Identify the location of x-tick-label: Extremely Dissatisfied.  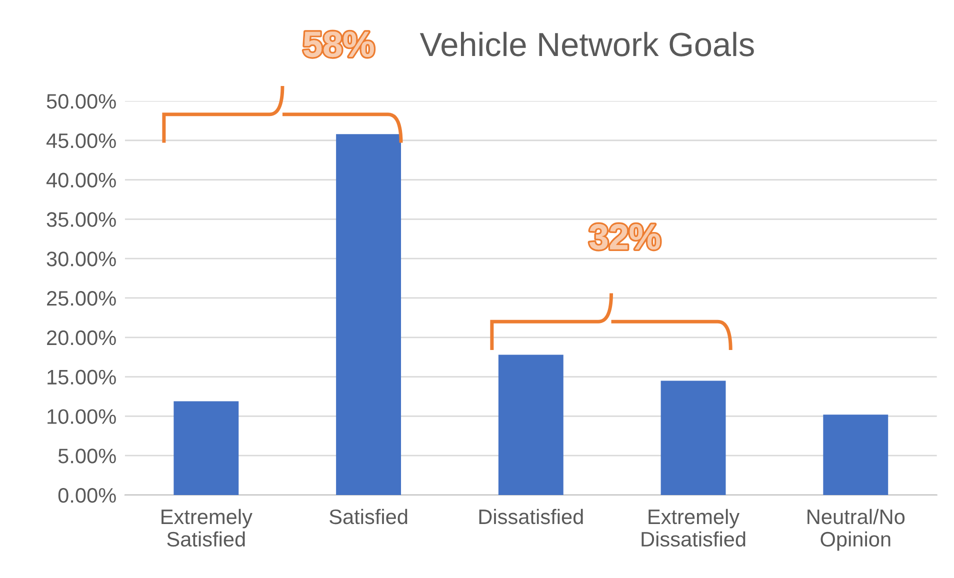
(694, 527).